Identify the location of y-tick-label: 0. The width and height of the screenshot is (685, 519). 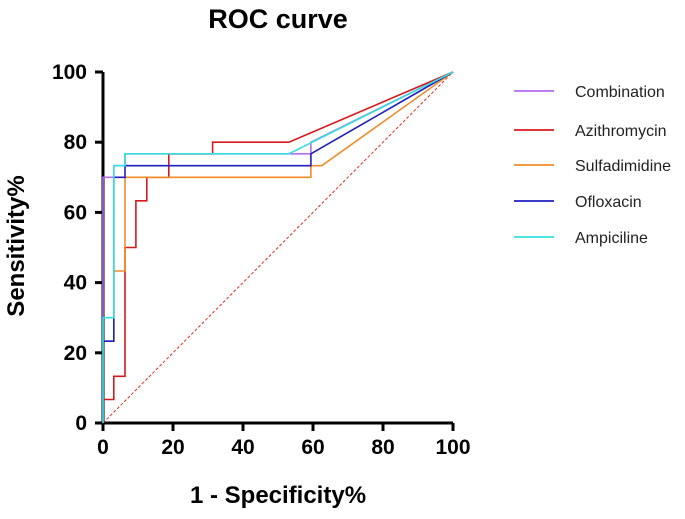
(81, 423).